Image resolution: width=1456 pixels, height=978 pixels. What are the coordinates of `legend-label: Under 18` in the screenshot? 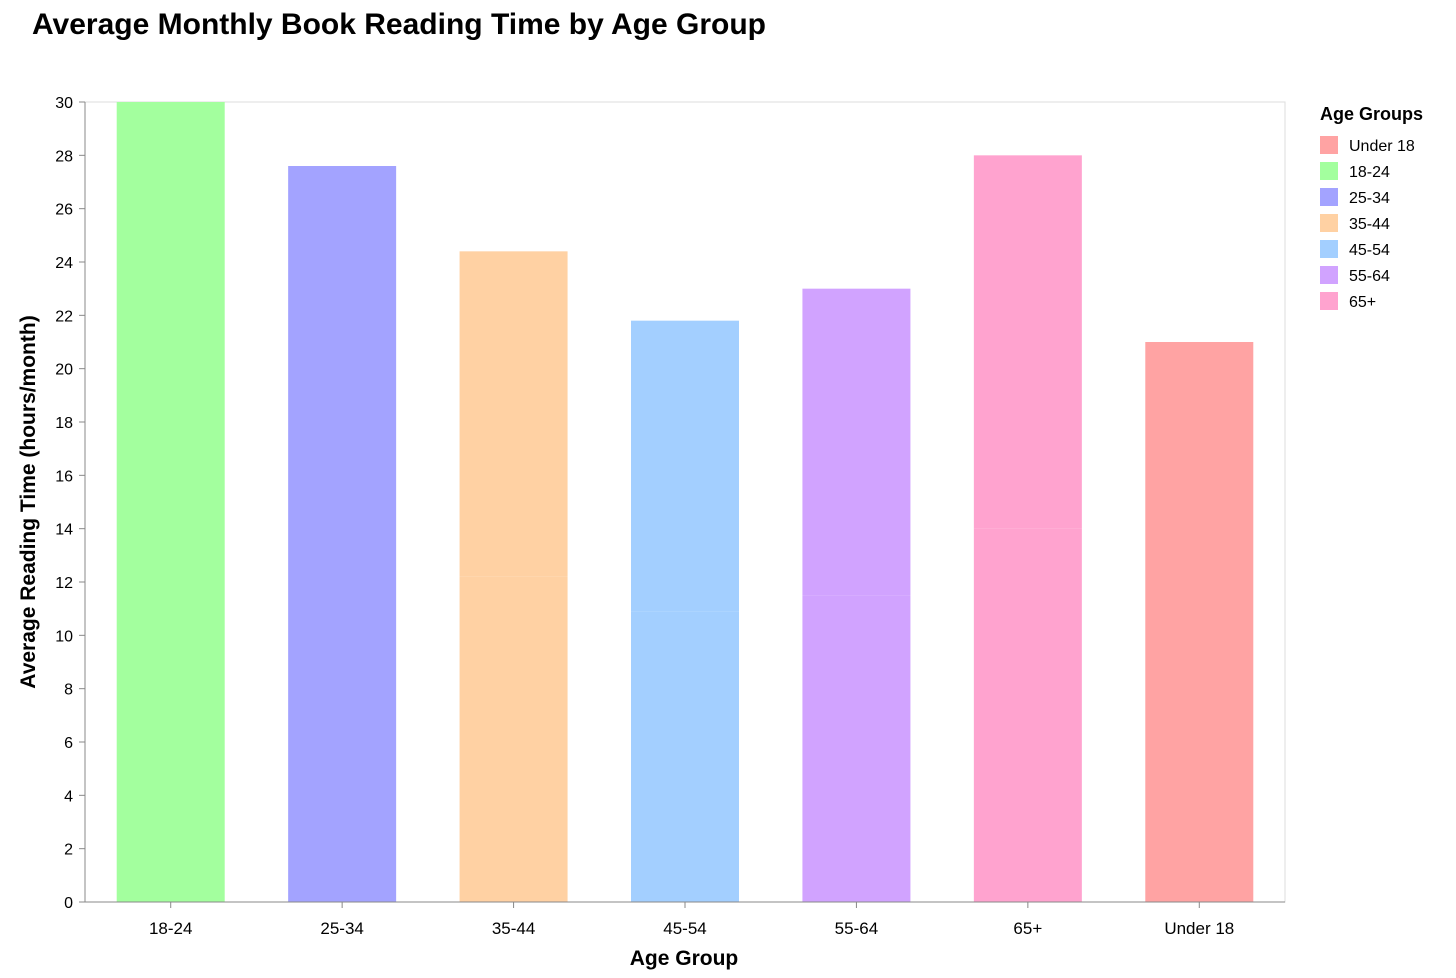 It's located at (1382, 146).